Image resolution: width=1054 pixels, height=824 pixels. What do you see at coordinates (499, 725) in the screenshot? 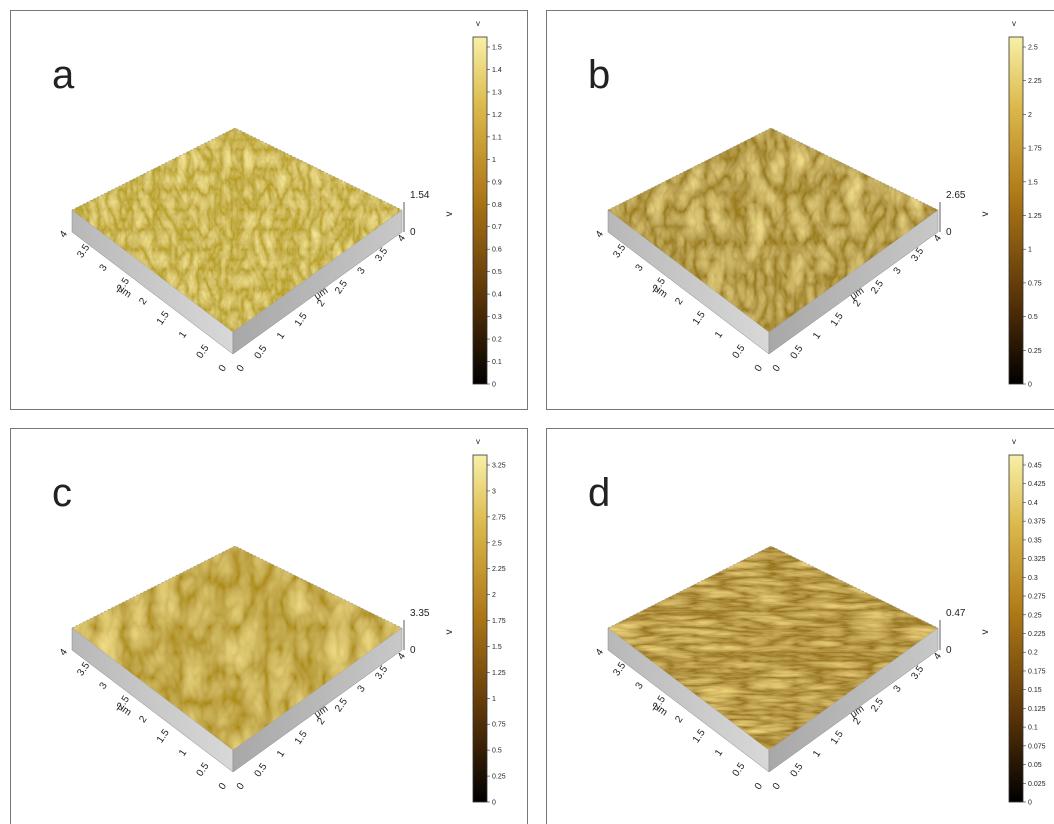
I see `colorbar-tick-label: 0.75` at bounding box center [499, 725].